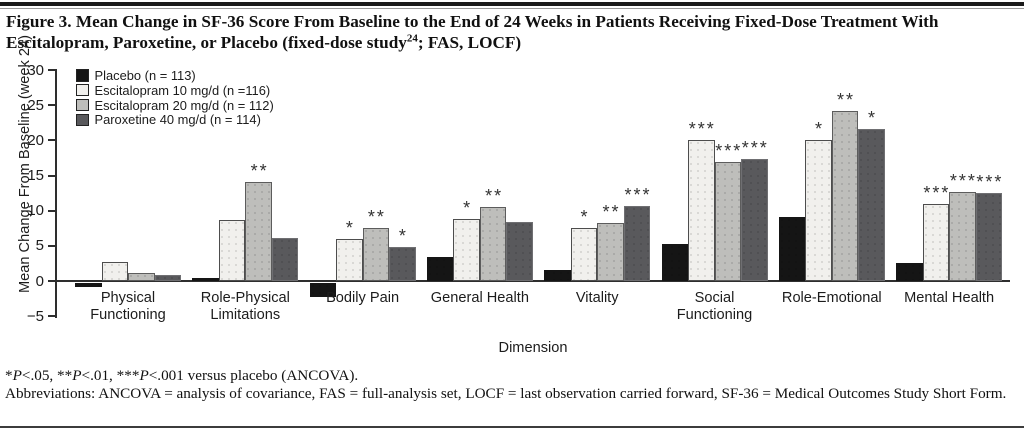  I want to click on x-category-label: Role-Physical Limitations, so click(245, 306).